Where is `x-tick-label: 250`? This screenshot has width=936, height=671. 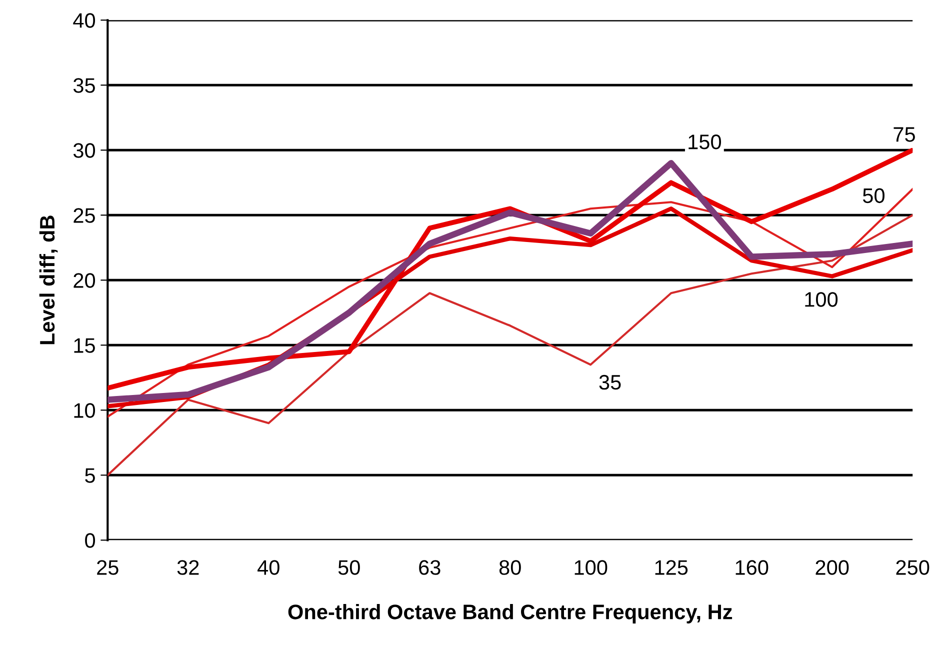
x-tick-label: 250 is located at coordinates (913, 567).